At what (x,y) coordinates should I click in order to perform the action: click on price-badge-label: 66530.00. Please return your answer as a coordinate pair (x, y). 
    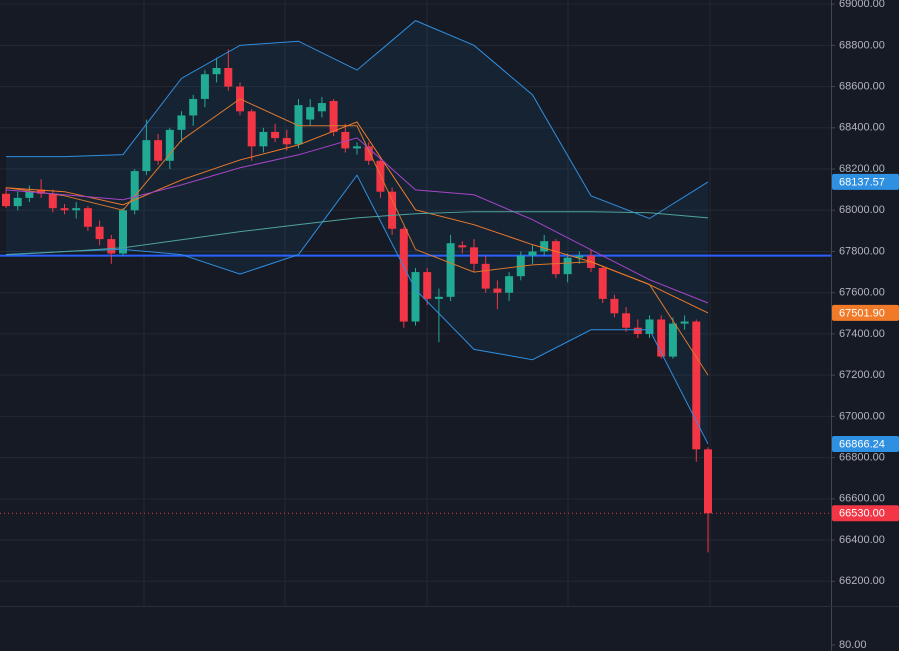
    Looking at the image, I should click on (862, 514).